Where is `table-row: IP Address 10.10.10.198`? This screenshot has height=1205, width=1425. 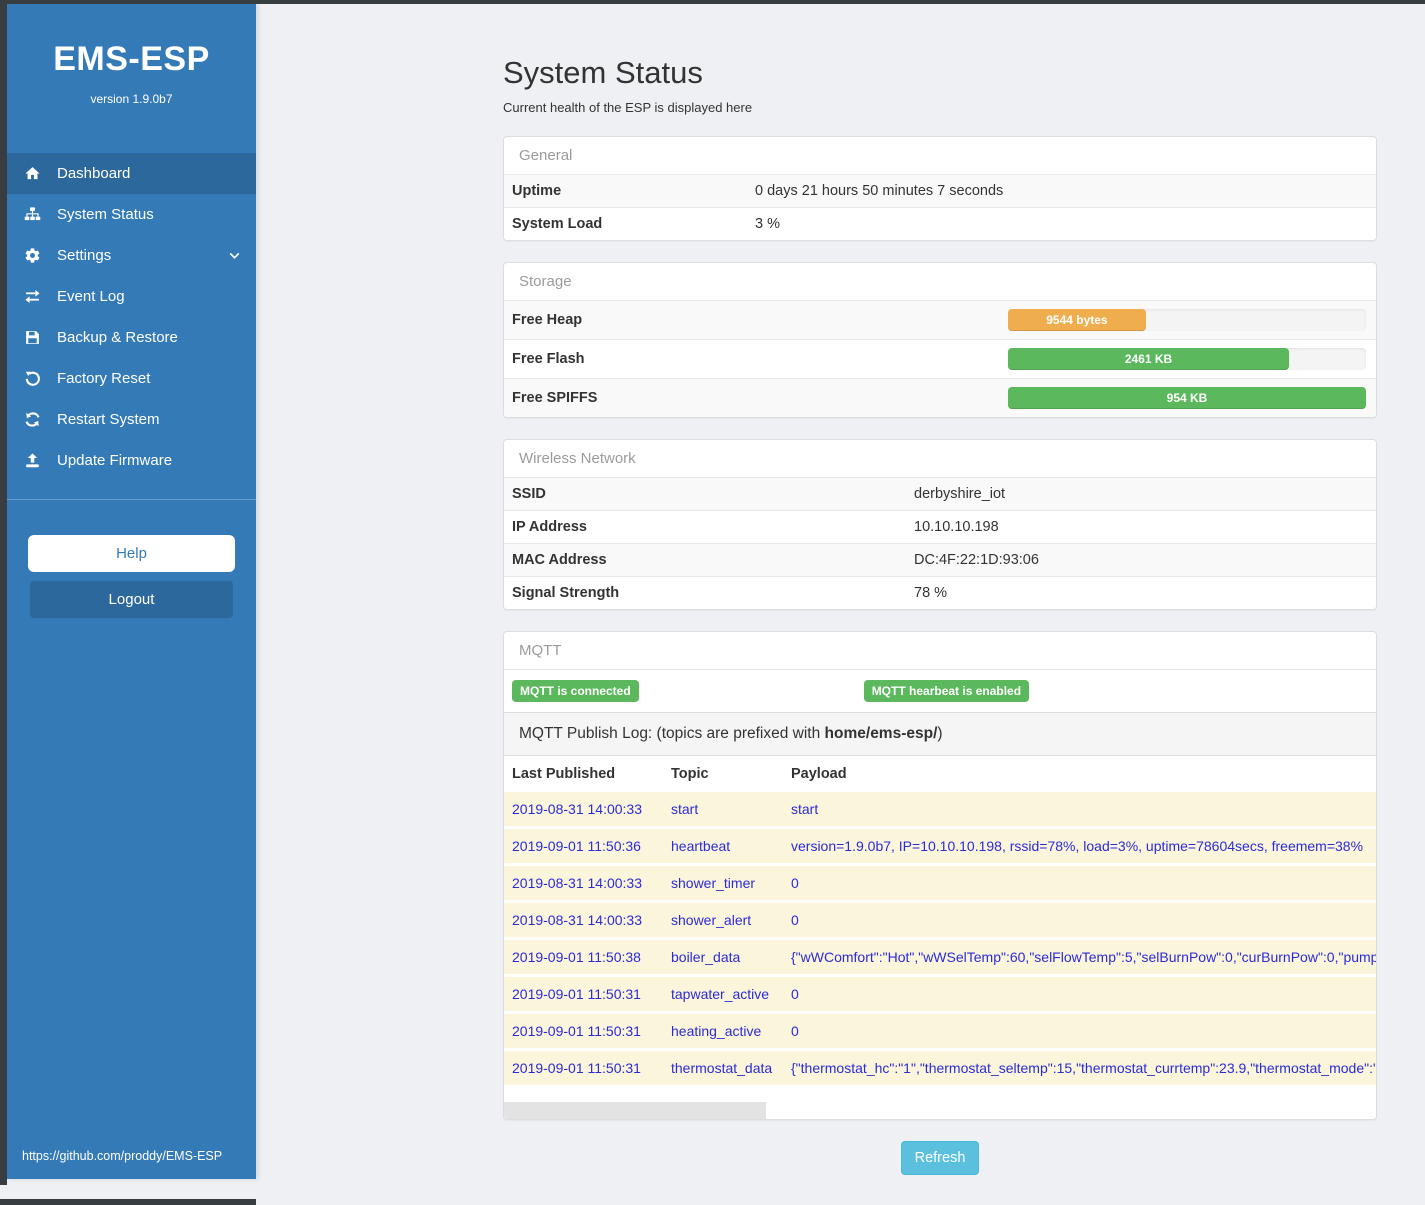 table-row: IP Address 10.10.10.198 is located at coordinates (940, 527).